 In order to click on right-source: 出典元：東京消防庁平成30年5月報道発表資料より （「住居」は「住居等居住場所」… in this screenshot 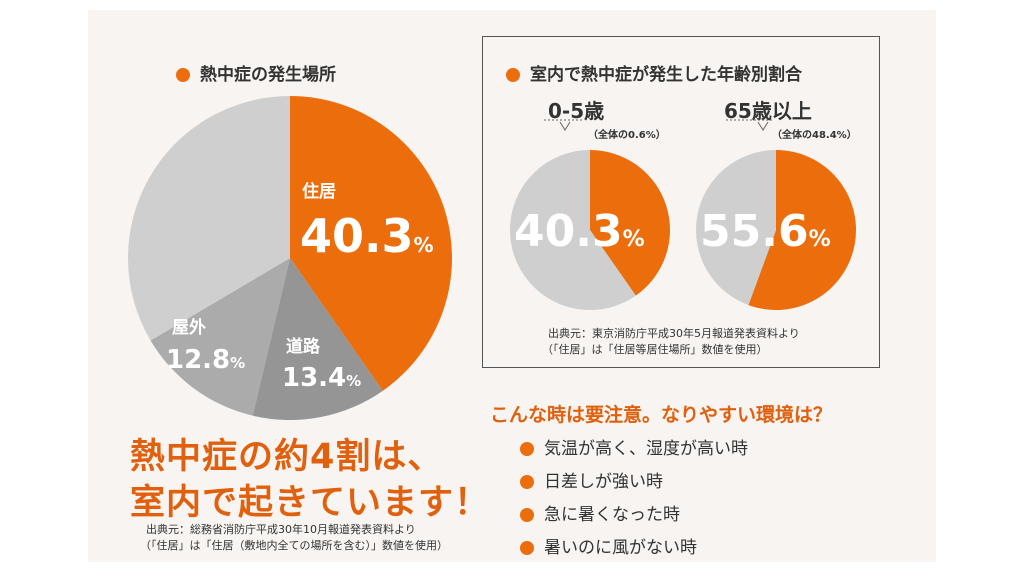, I will do `click(671, 342)`.